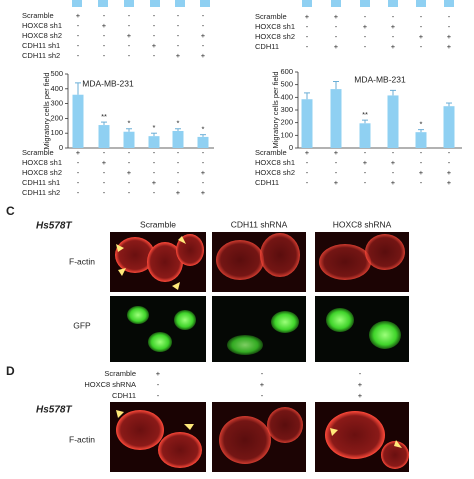  Describe the element at coordinates (56, 132) in the screenshot. I see `y-tick-label: 100` at that location.